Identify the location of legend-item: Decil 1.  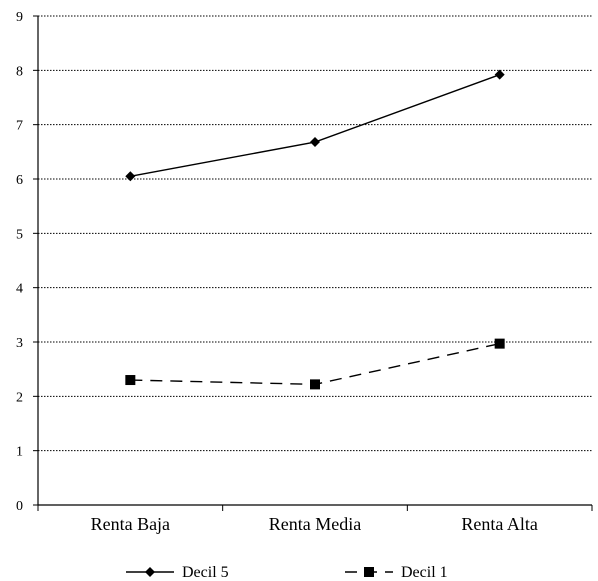
(396, 572).